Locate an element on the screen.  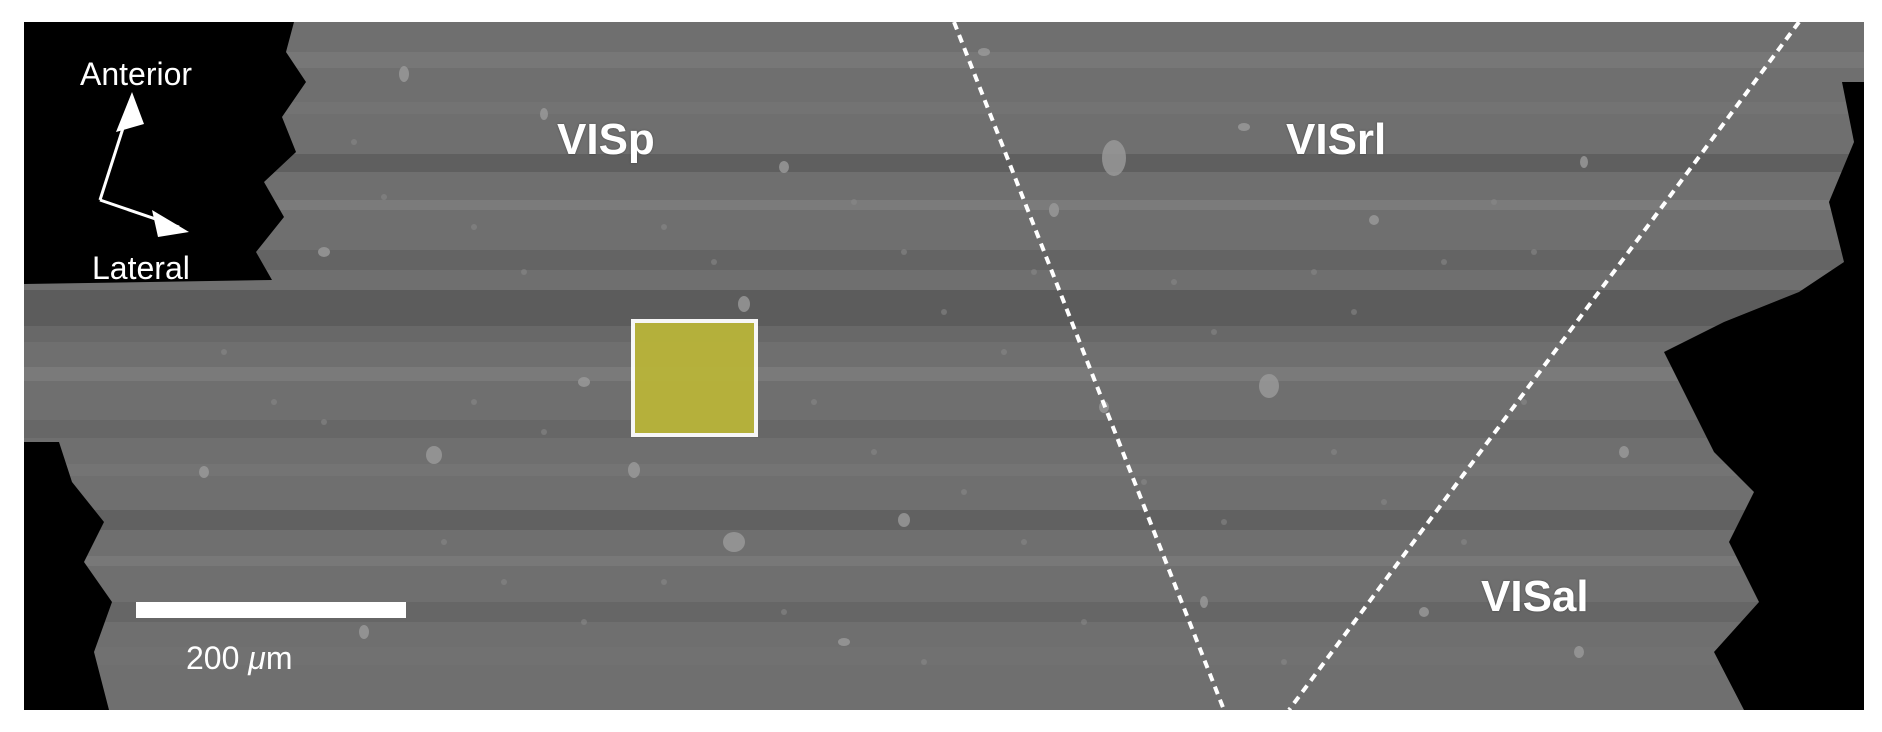
boundary-visp-visrl is located at coordinates (1089, 366).